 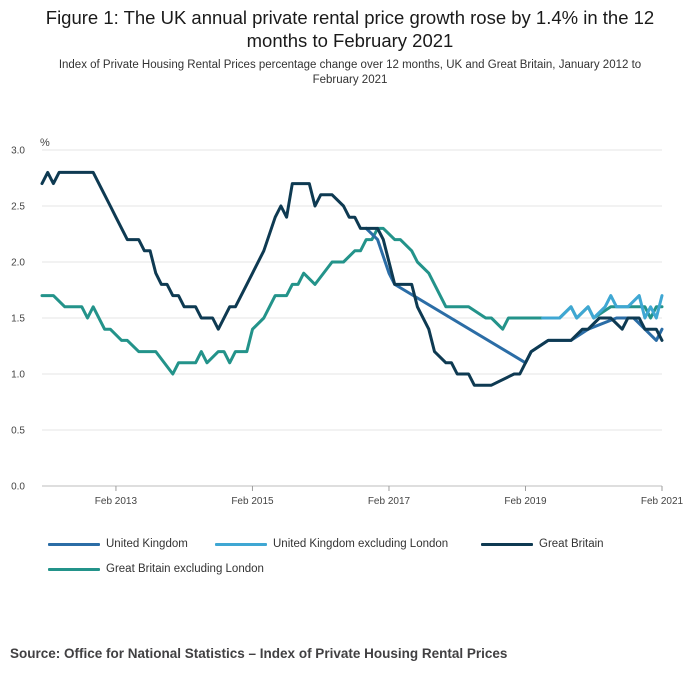 I want to click on legend-label: Great Britain, so click(x=571, y=544).